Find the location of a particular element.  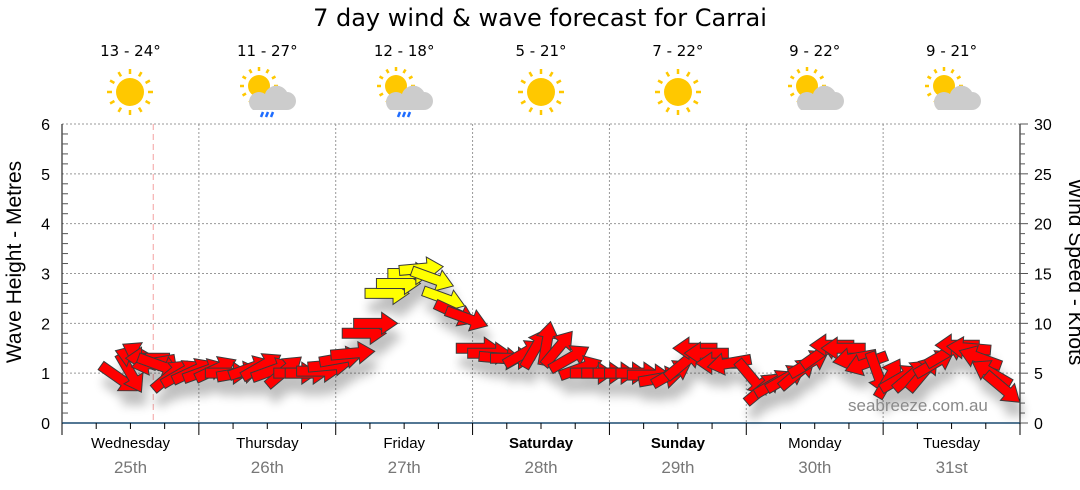

x-tick-day-name: Monday is located at coordinates (815, 443).